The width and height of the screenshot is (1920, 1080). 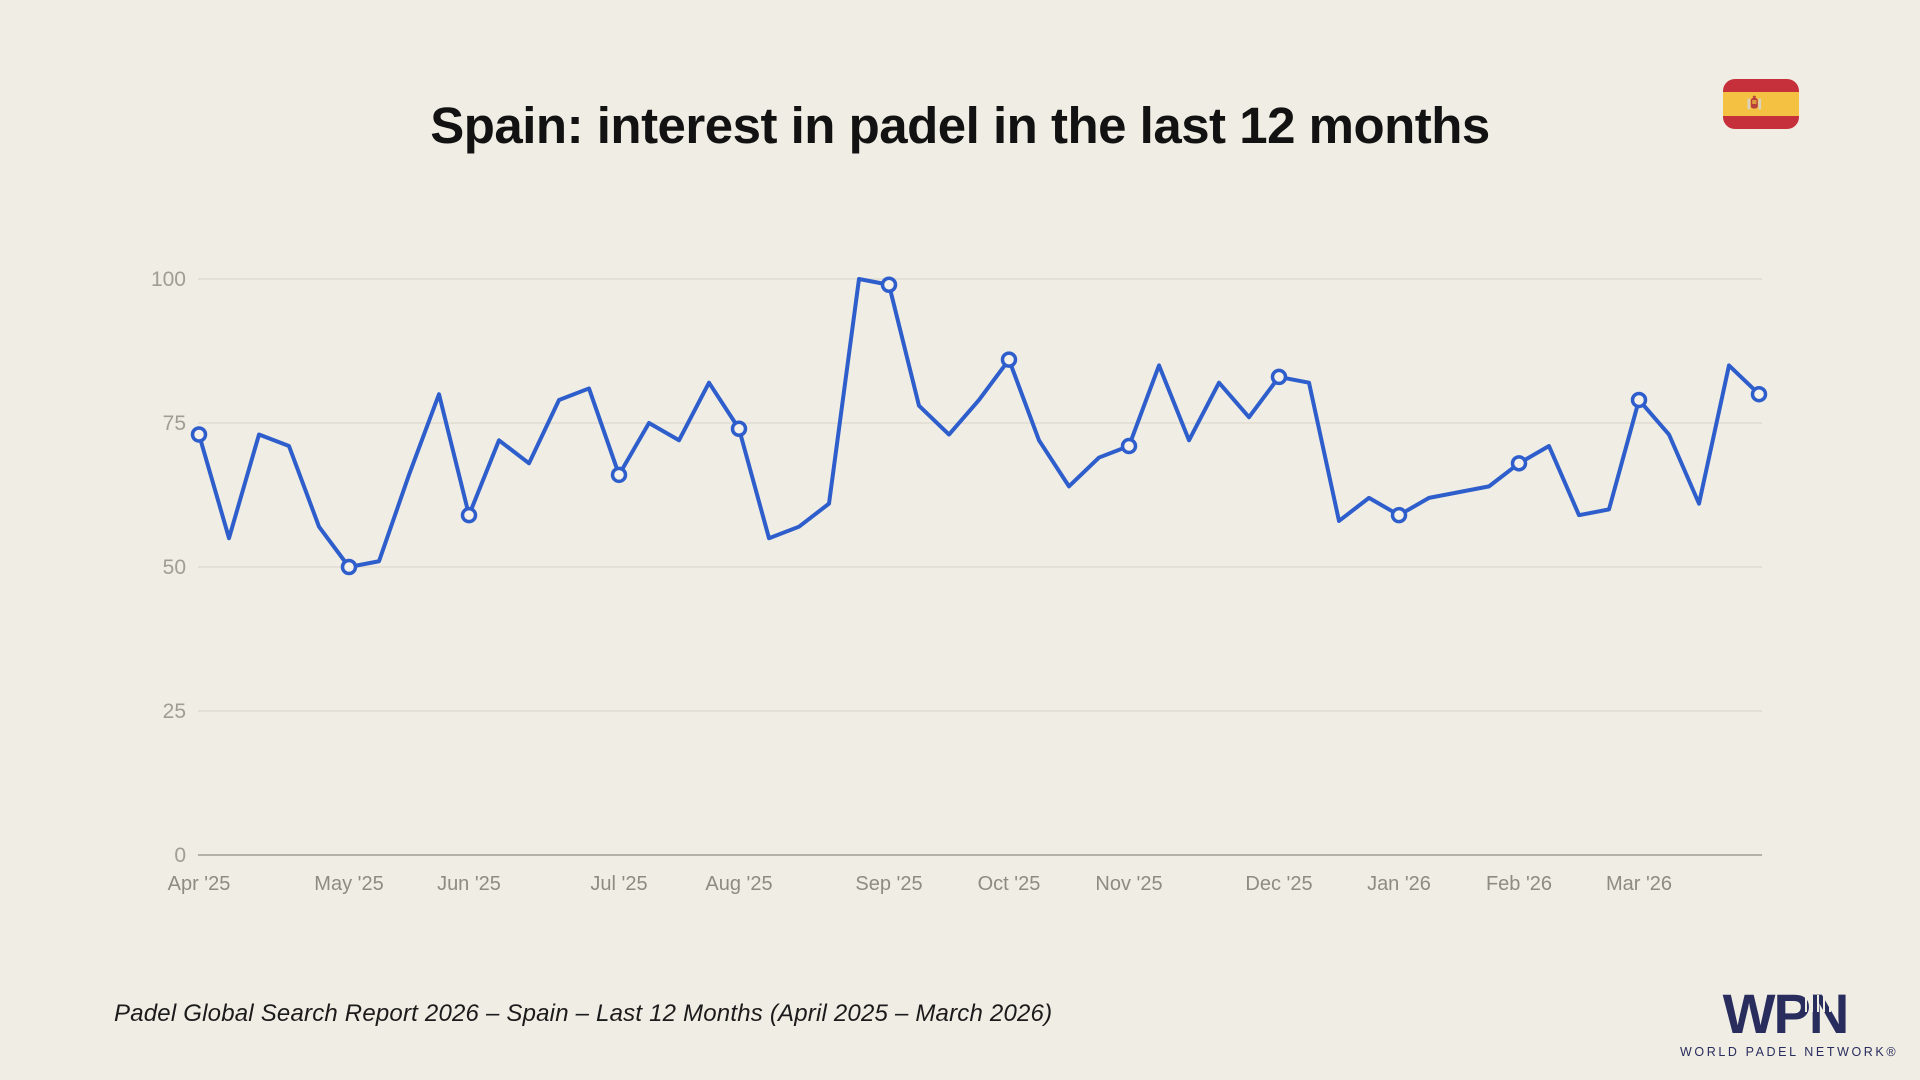 I want to click on wpn-logo-letters: WPN, so click(x=1786, y=1013).